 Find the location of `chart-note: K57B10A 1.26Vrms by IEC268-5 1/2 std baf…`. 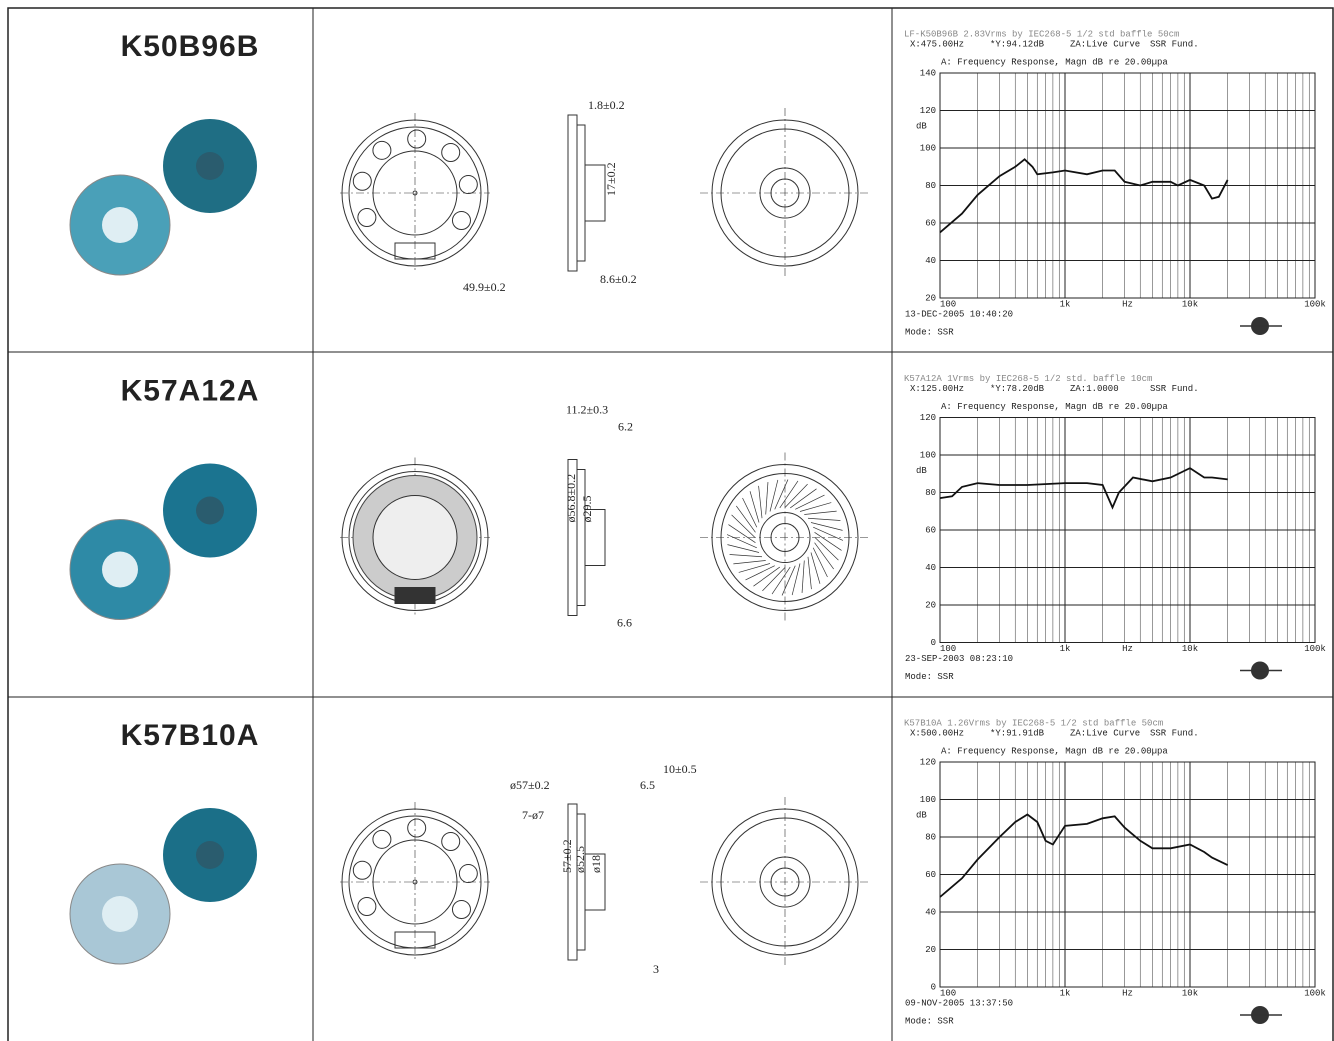

chart-note: K57B10A 1.26Vrms by IEC268-5 1/2 std baf… is located at coordinates (1033, 723).